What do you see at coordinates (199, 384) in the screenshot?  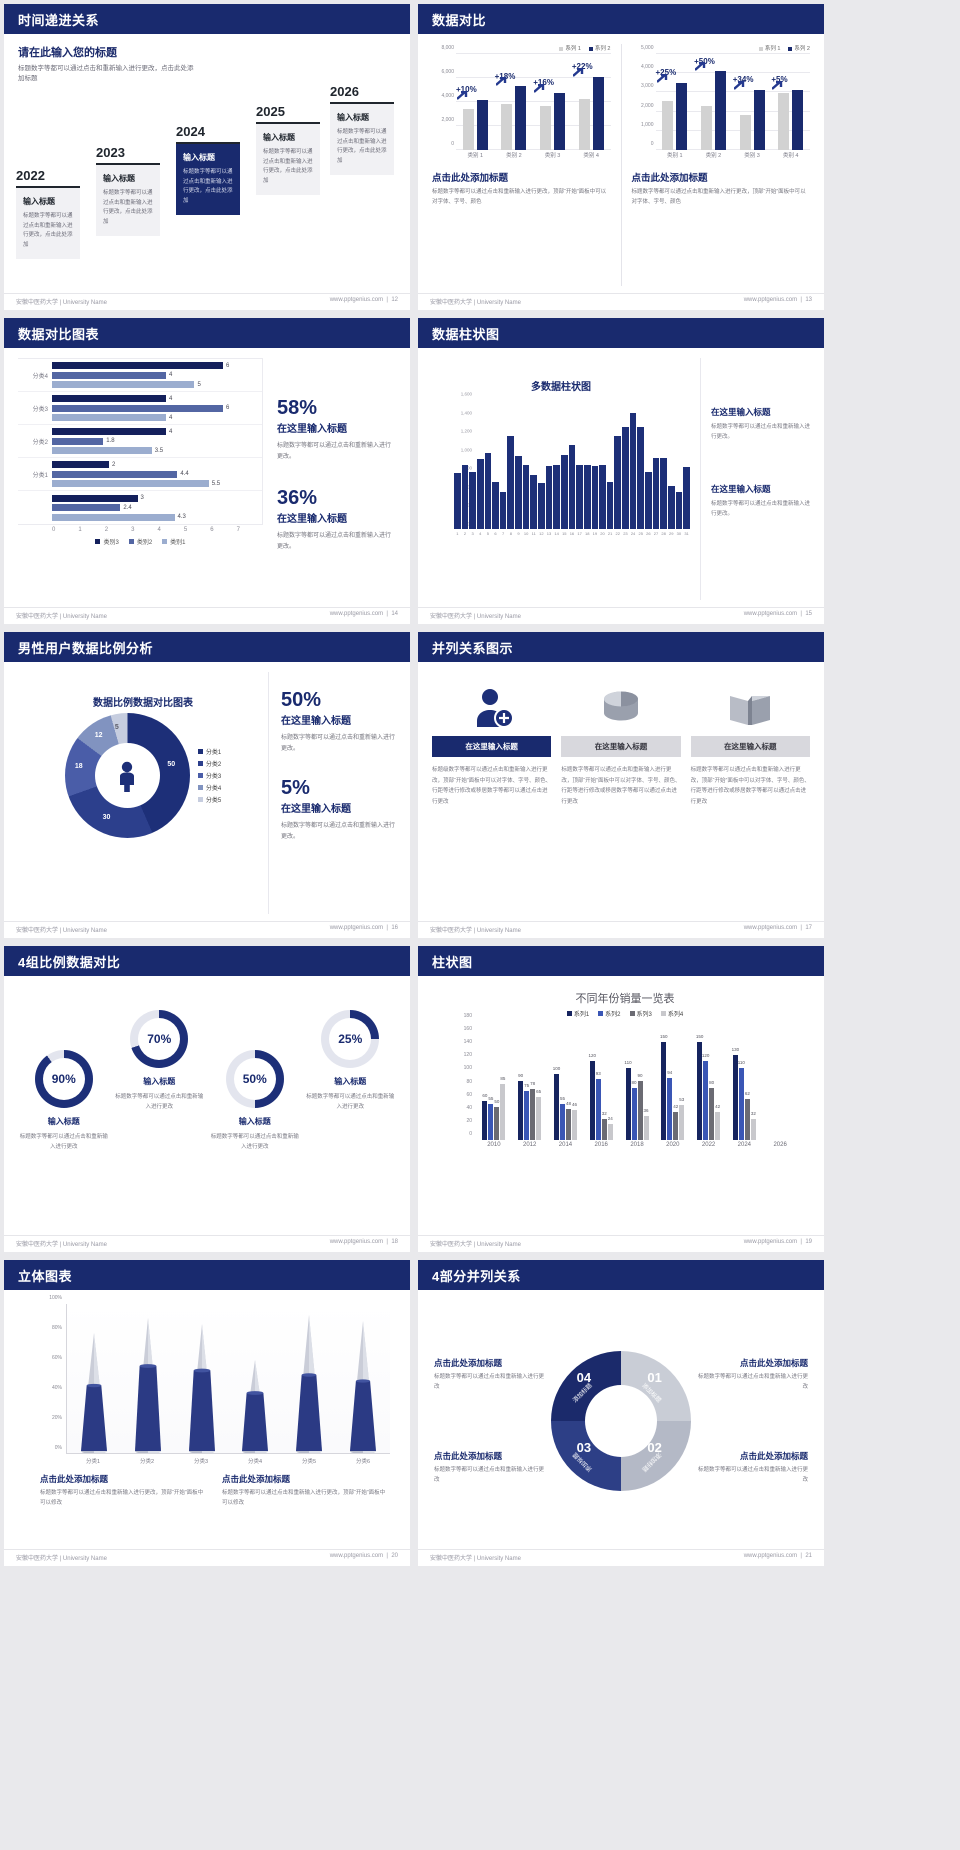 I see `bar-value: 5` at bounding box center [199, 384].